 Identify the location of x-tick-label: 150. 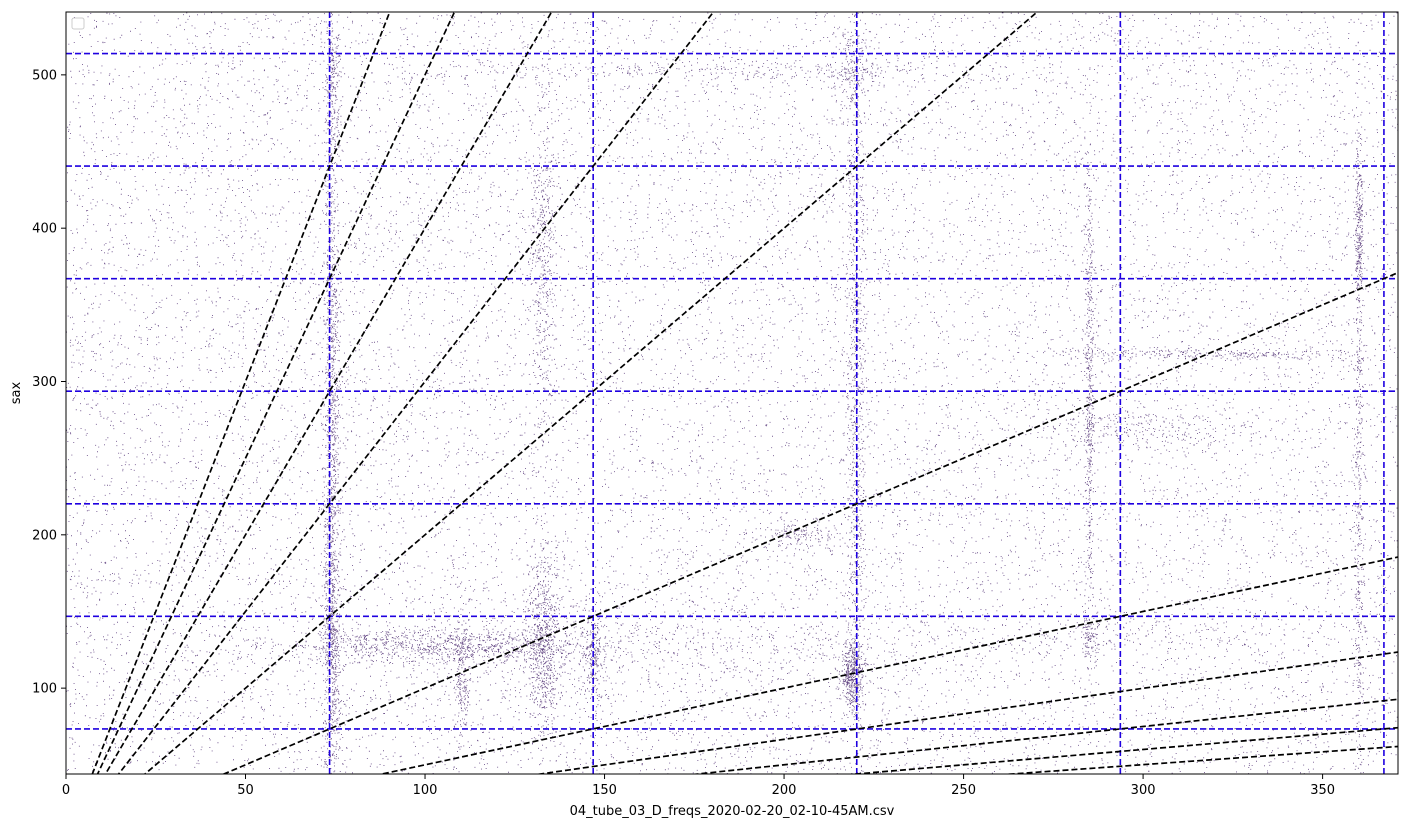
(604, 790).